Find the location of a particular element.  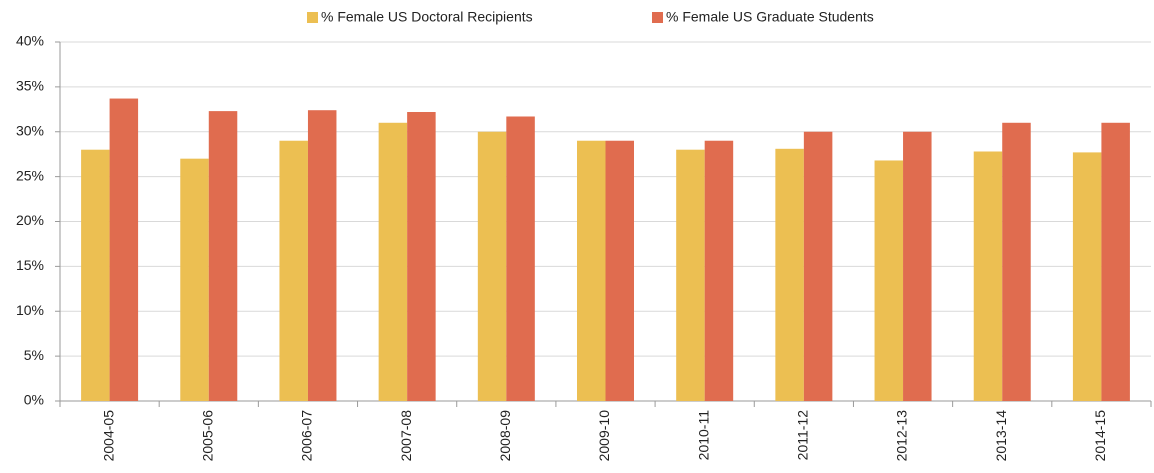

x-tick-label: 2012-13 is located at coordinates (902, 436).